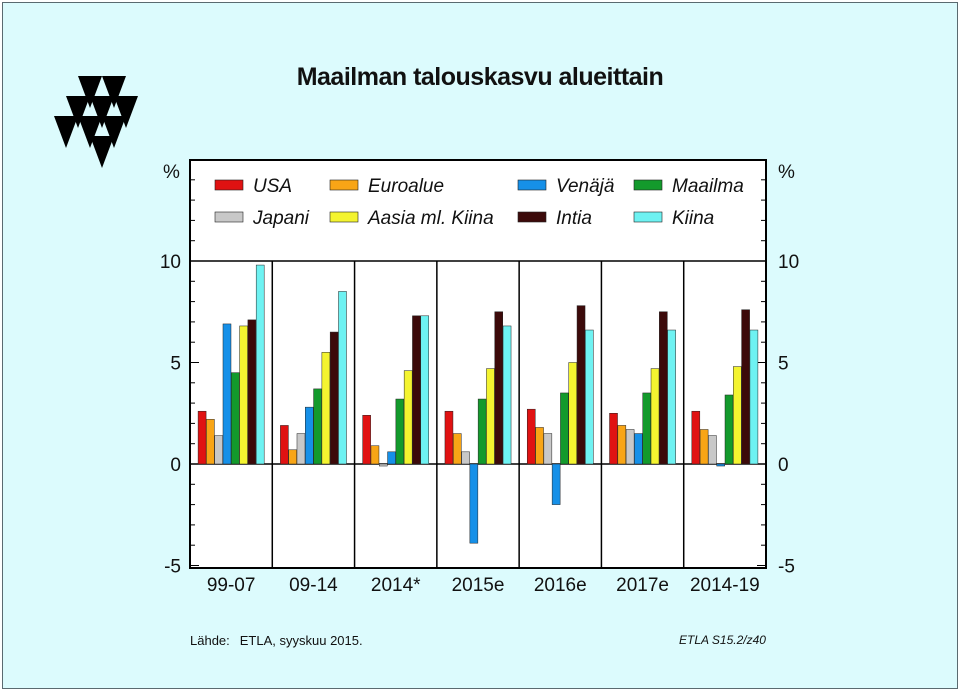  Describe the element at coordinates (272, 186) in the screenshot. I see `legend-label: USA` at that location.